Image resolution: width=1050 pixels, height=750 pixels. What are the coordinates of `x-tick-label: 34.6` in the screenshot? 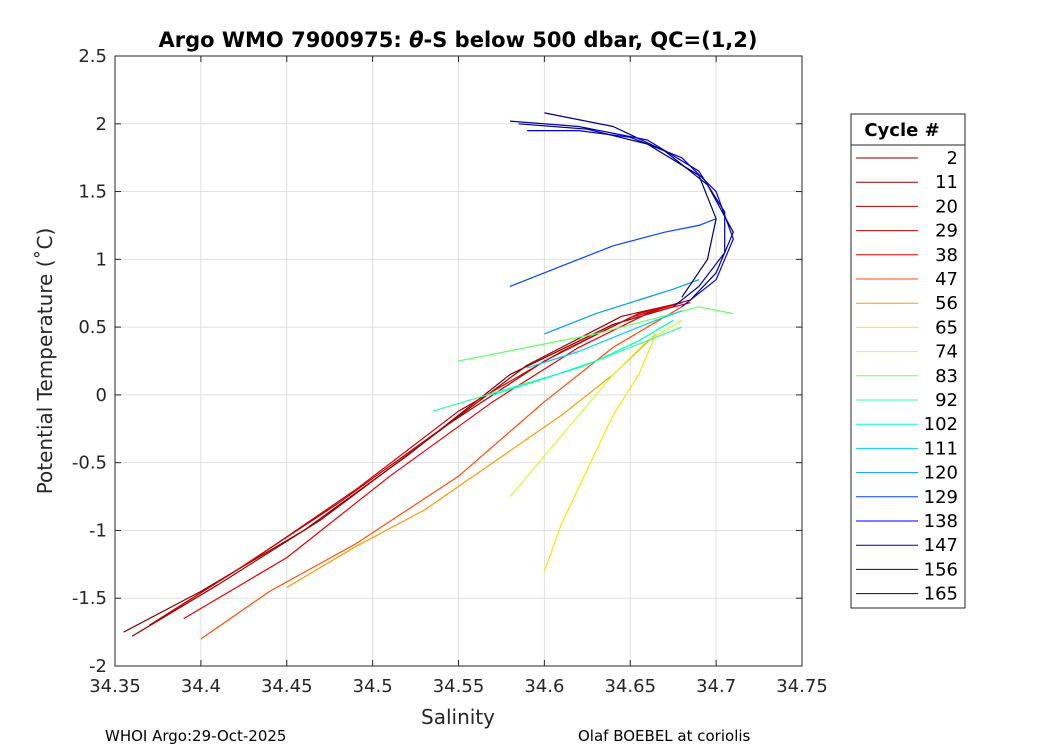 It's located at (544, 686).